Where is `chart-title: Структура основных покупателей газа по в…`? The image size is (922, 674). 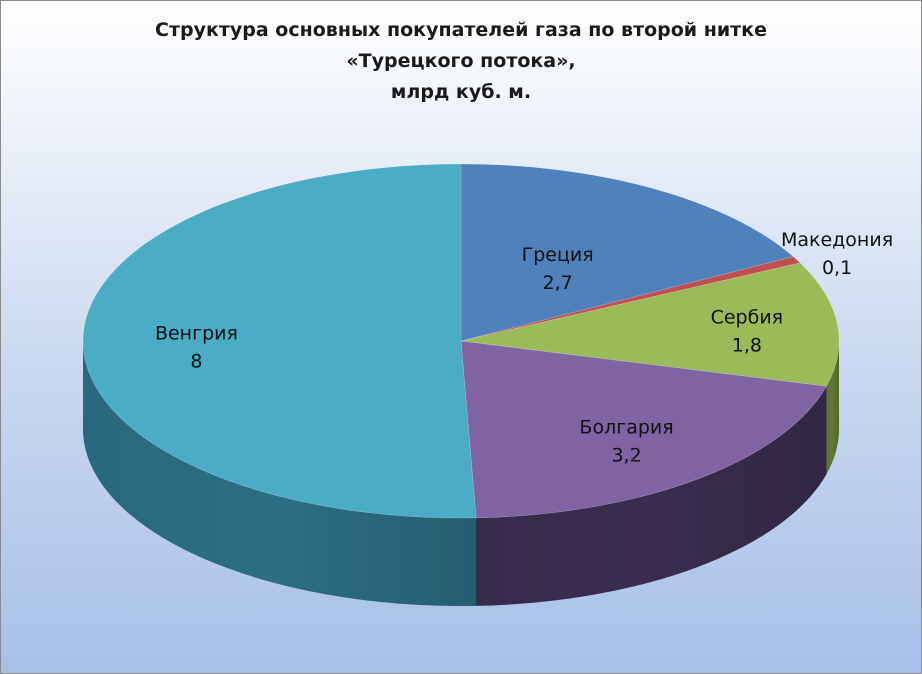 chart-title: Структура основных покупателей газа по в… is located at coordinates (461, 61).